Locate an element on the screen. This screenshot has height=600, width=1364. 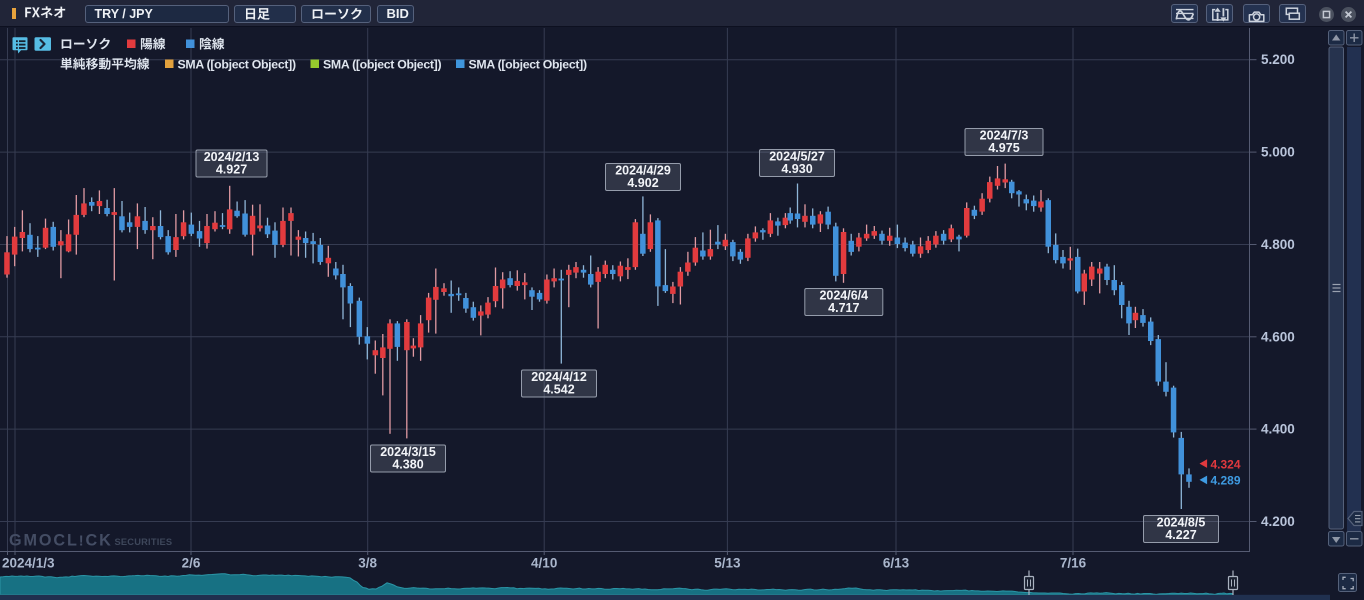
svg-text: 5.200 is located at coordinates (1278, 59).